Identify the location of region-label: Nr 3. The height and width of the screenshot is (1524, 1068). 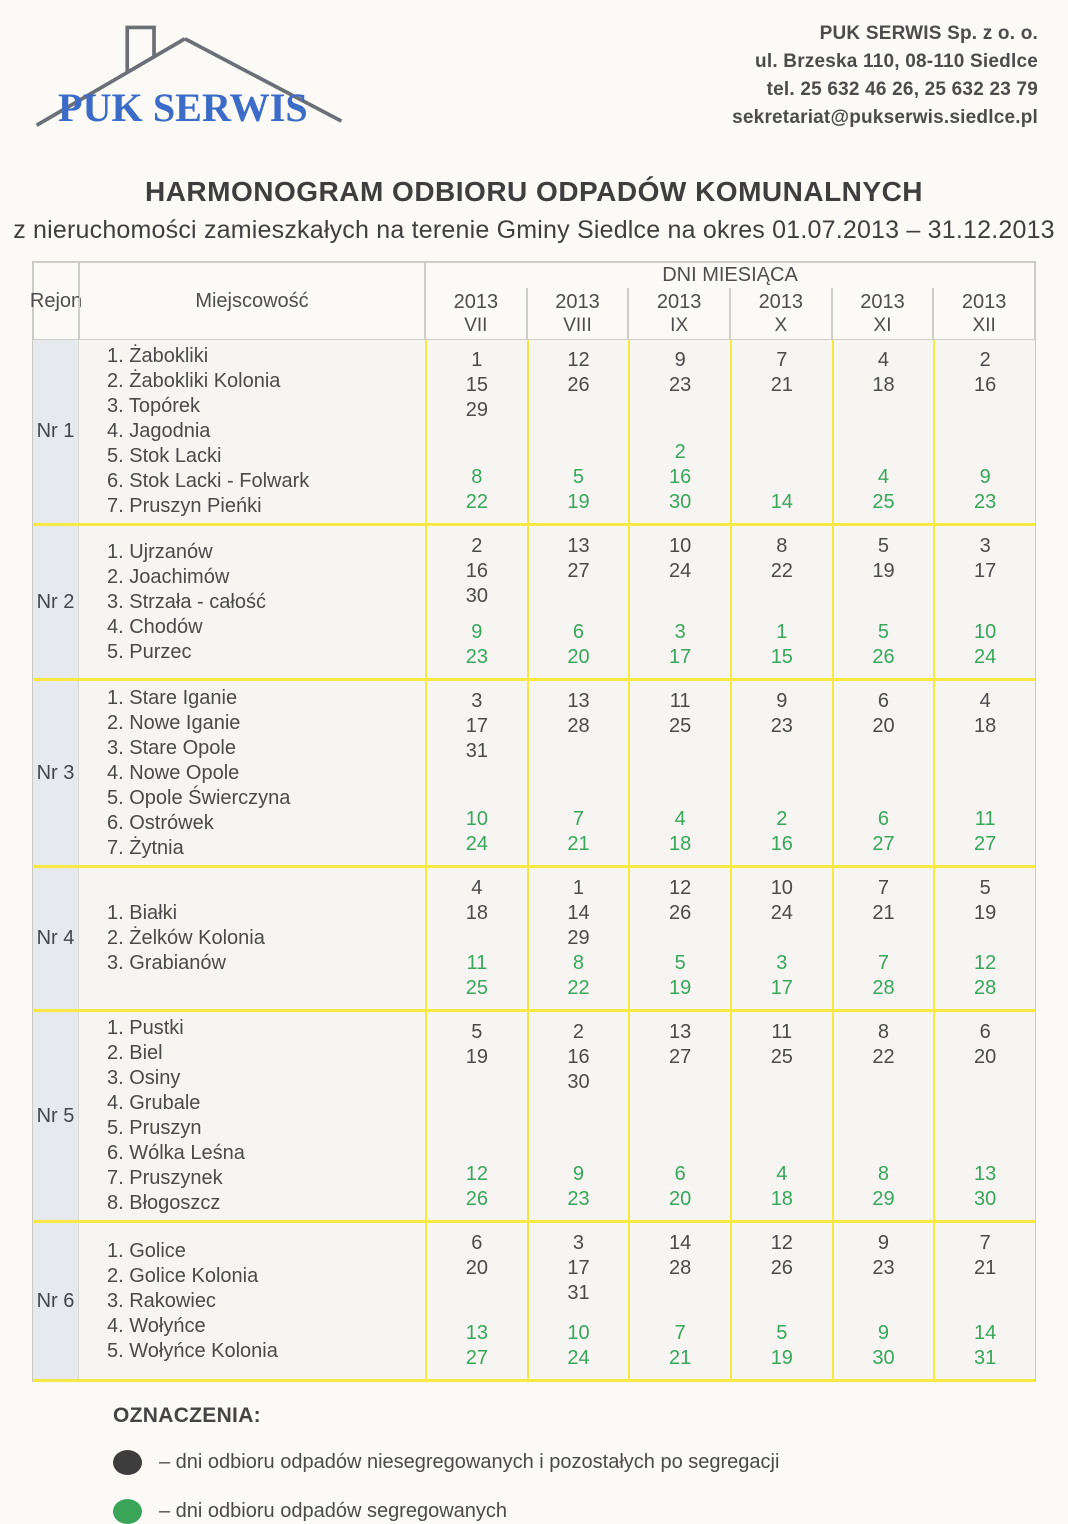
(56, 773).